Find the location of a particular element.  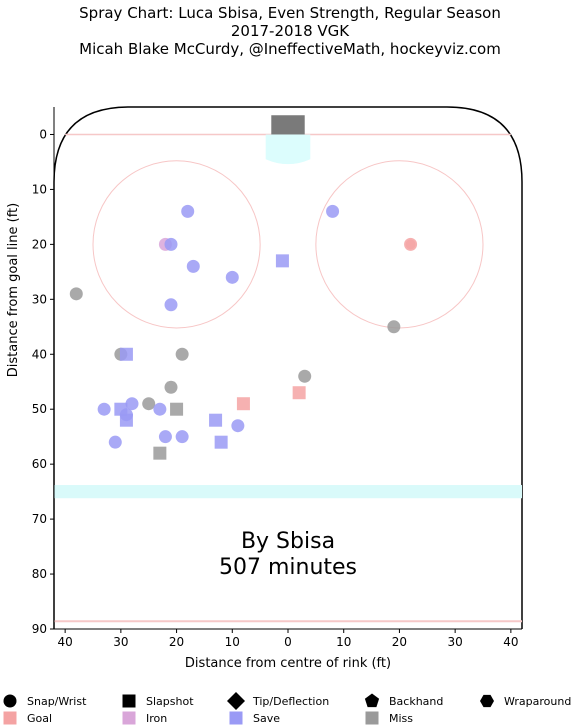

y-tick-label-1: 10 is located at coordinates (39, 189).